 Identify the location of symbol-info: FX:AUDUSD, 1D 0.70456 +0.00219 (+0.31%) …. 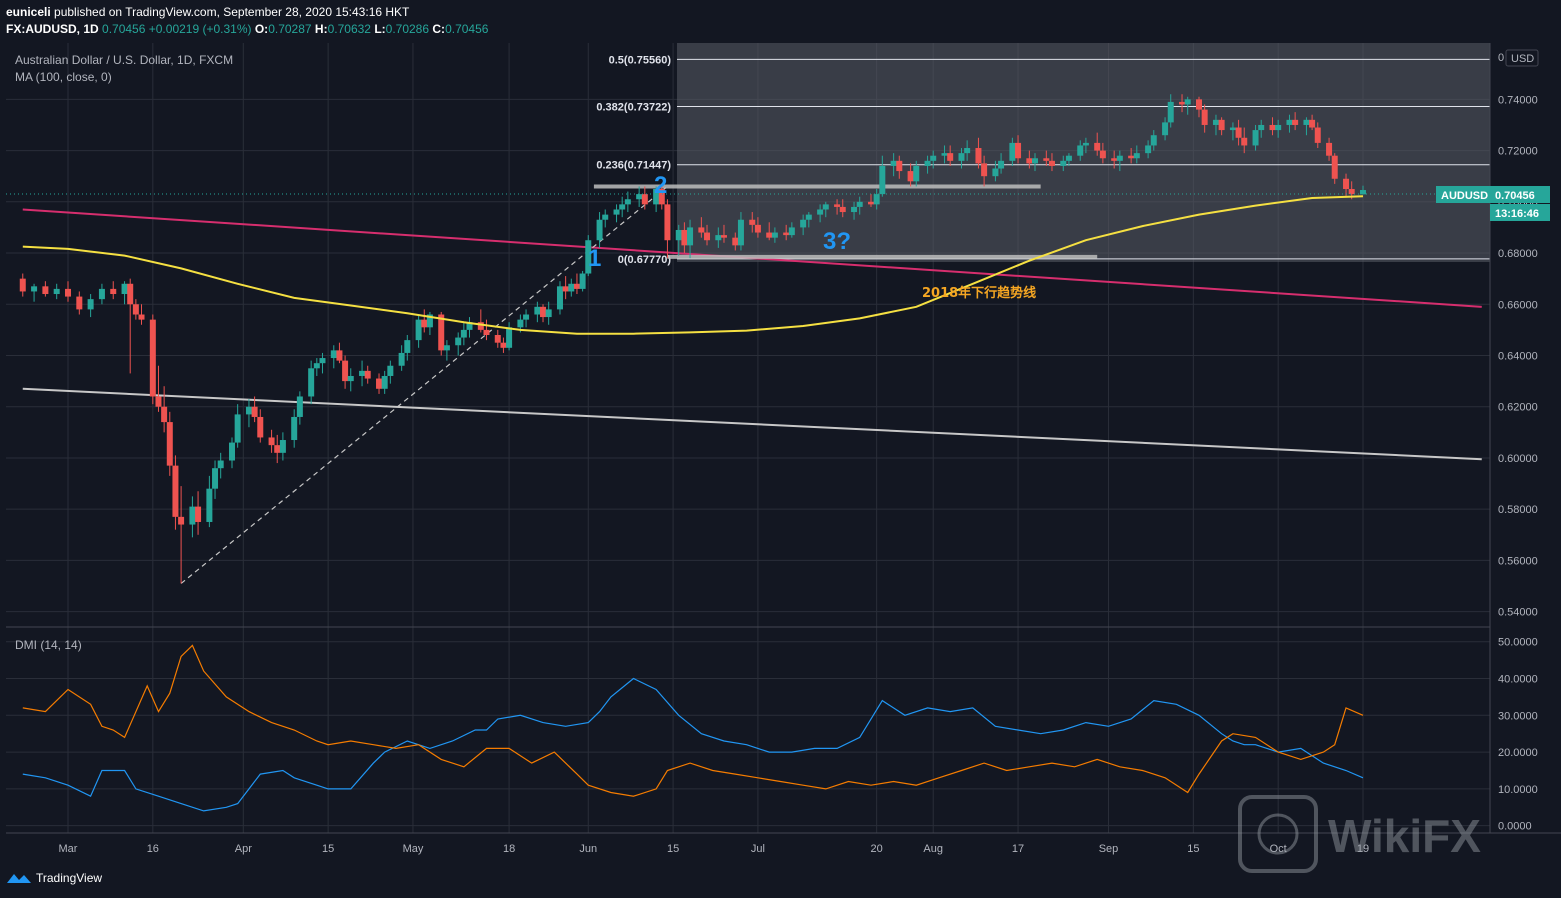
(247, 29).